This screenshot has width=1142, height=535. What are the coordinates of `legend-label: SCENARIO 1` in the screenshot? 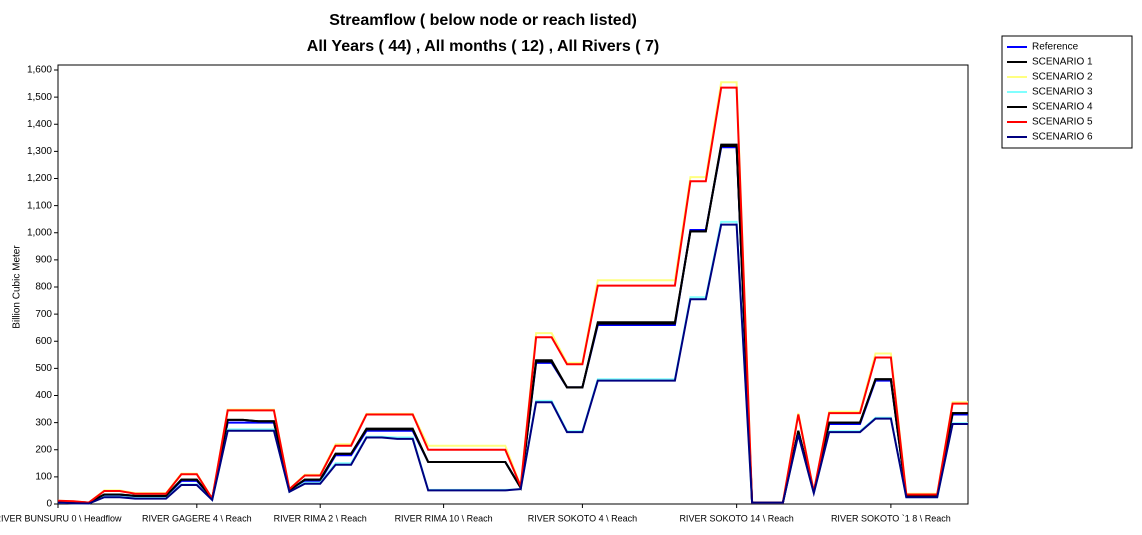 It's located at (1062, 62).